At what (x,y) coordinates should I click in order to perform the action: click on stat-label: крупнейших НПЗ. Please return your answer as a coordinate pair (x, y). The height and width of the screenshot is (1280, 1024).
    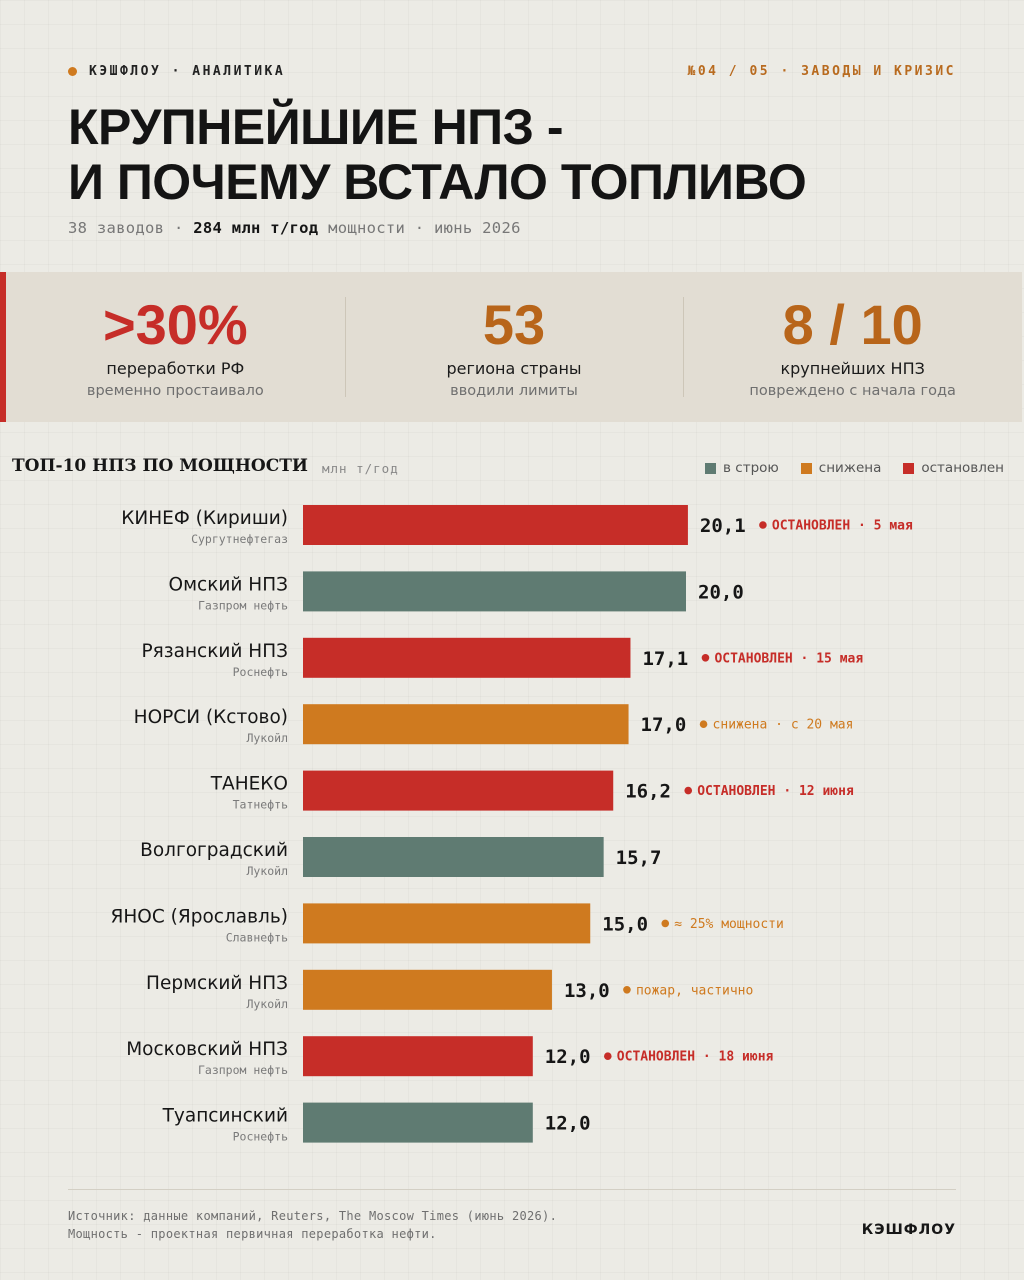
    Looking at the image, I should click on (852, 368).